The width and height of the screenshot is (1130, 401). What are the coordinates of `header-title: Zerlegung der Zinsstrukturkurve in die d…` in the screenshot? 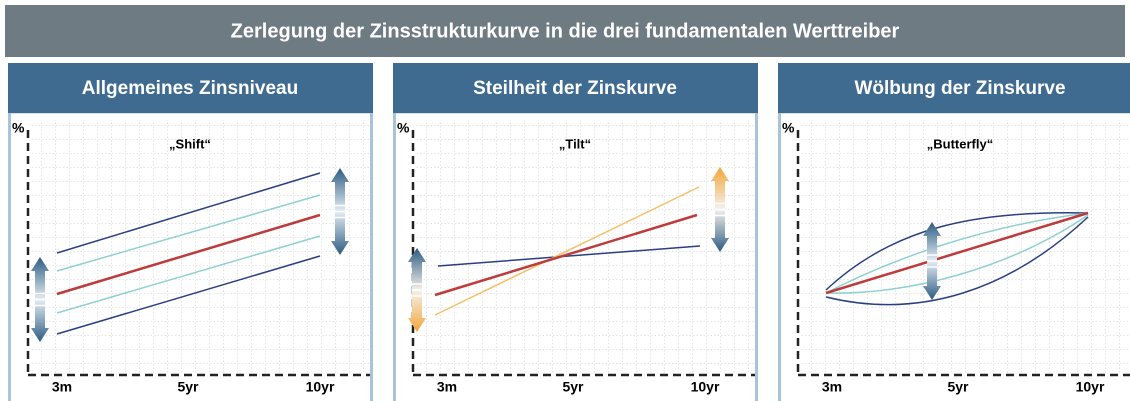 It's located at (565, 31).